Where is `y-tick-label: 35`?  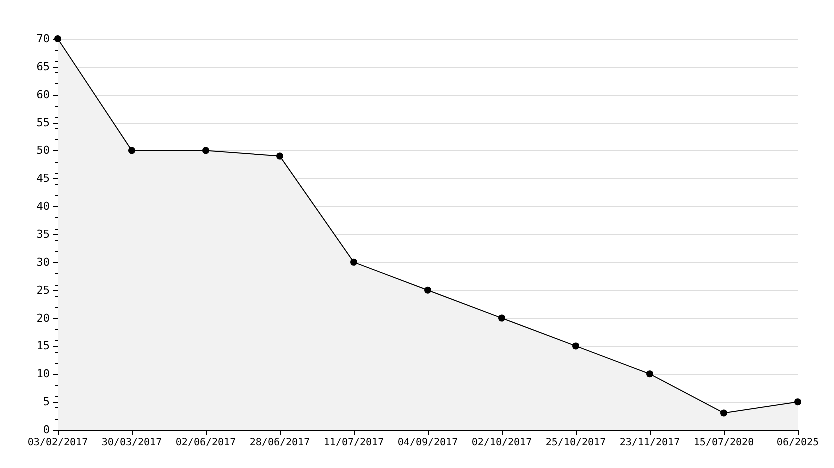
y-tick-label: 35 is located at coordinates (43, 234).